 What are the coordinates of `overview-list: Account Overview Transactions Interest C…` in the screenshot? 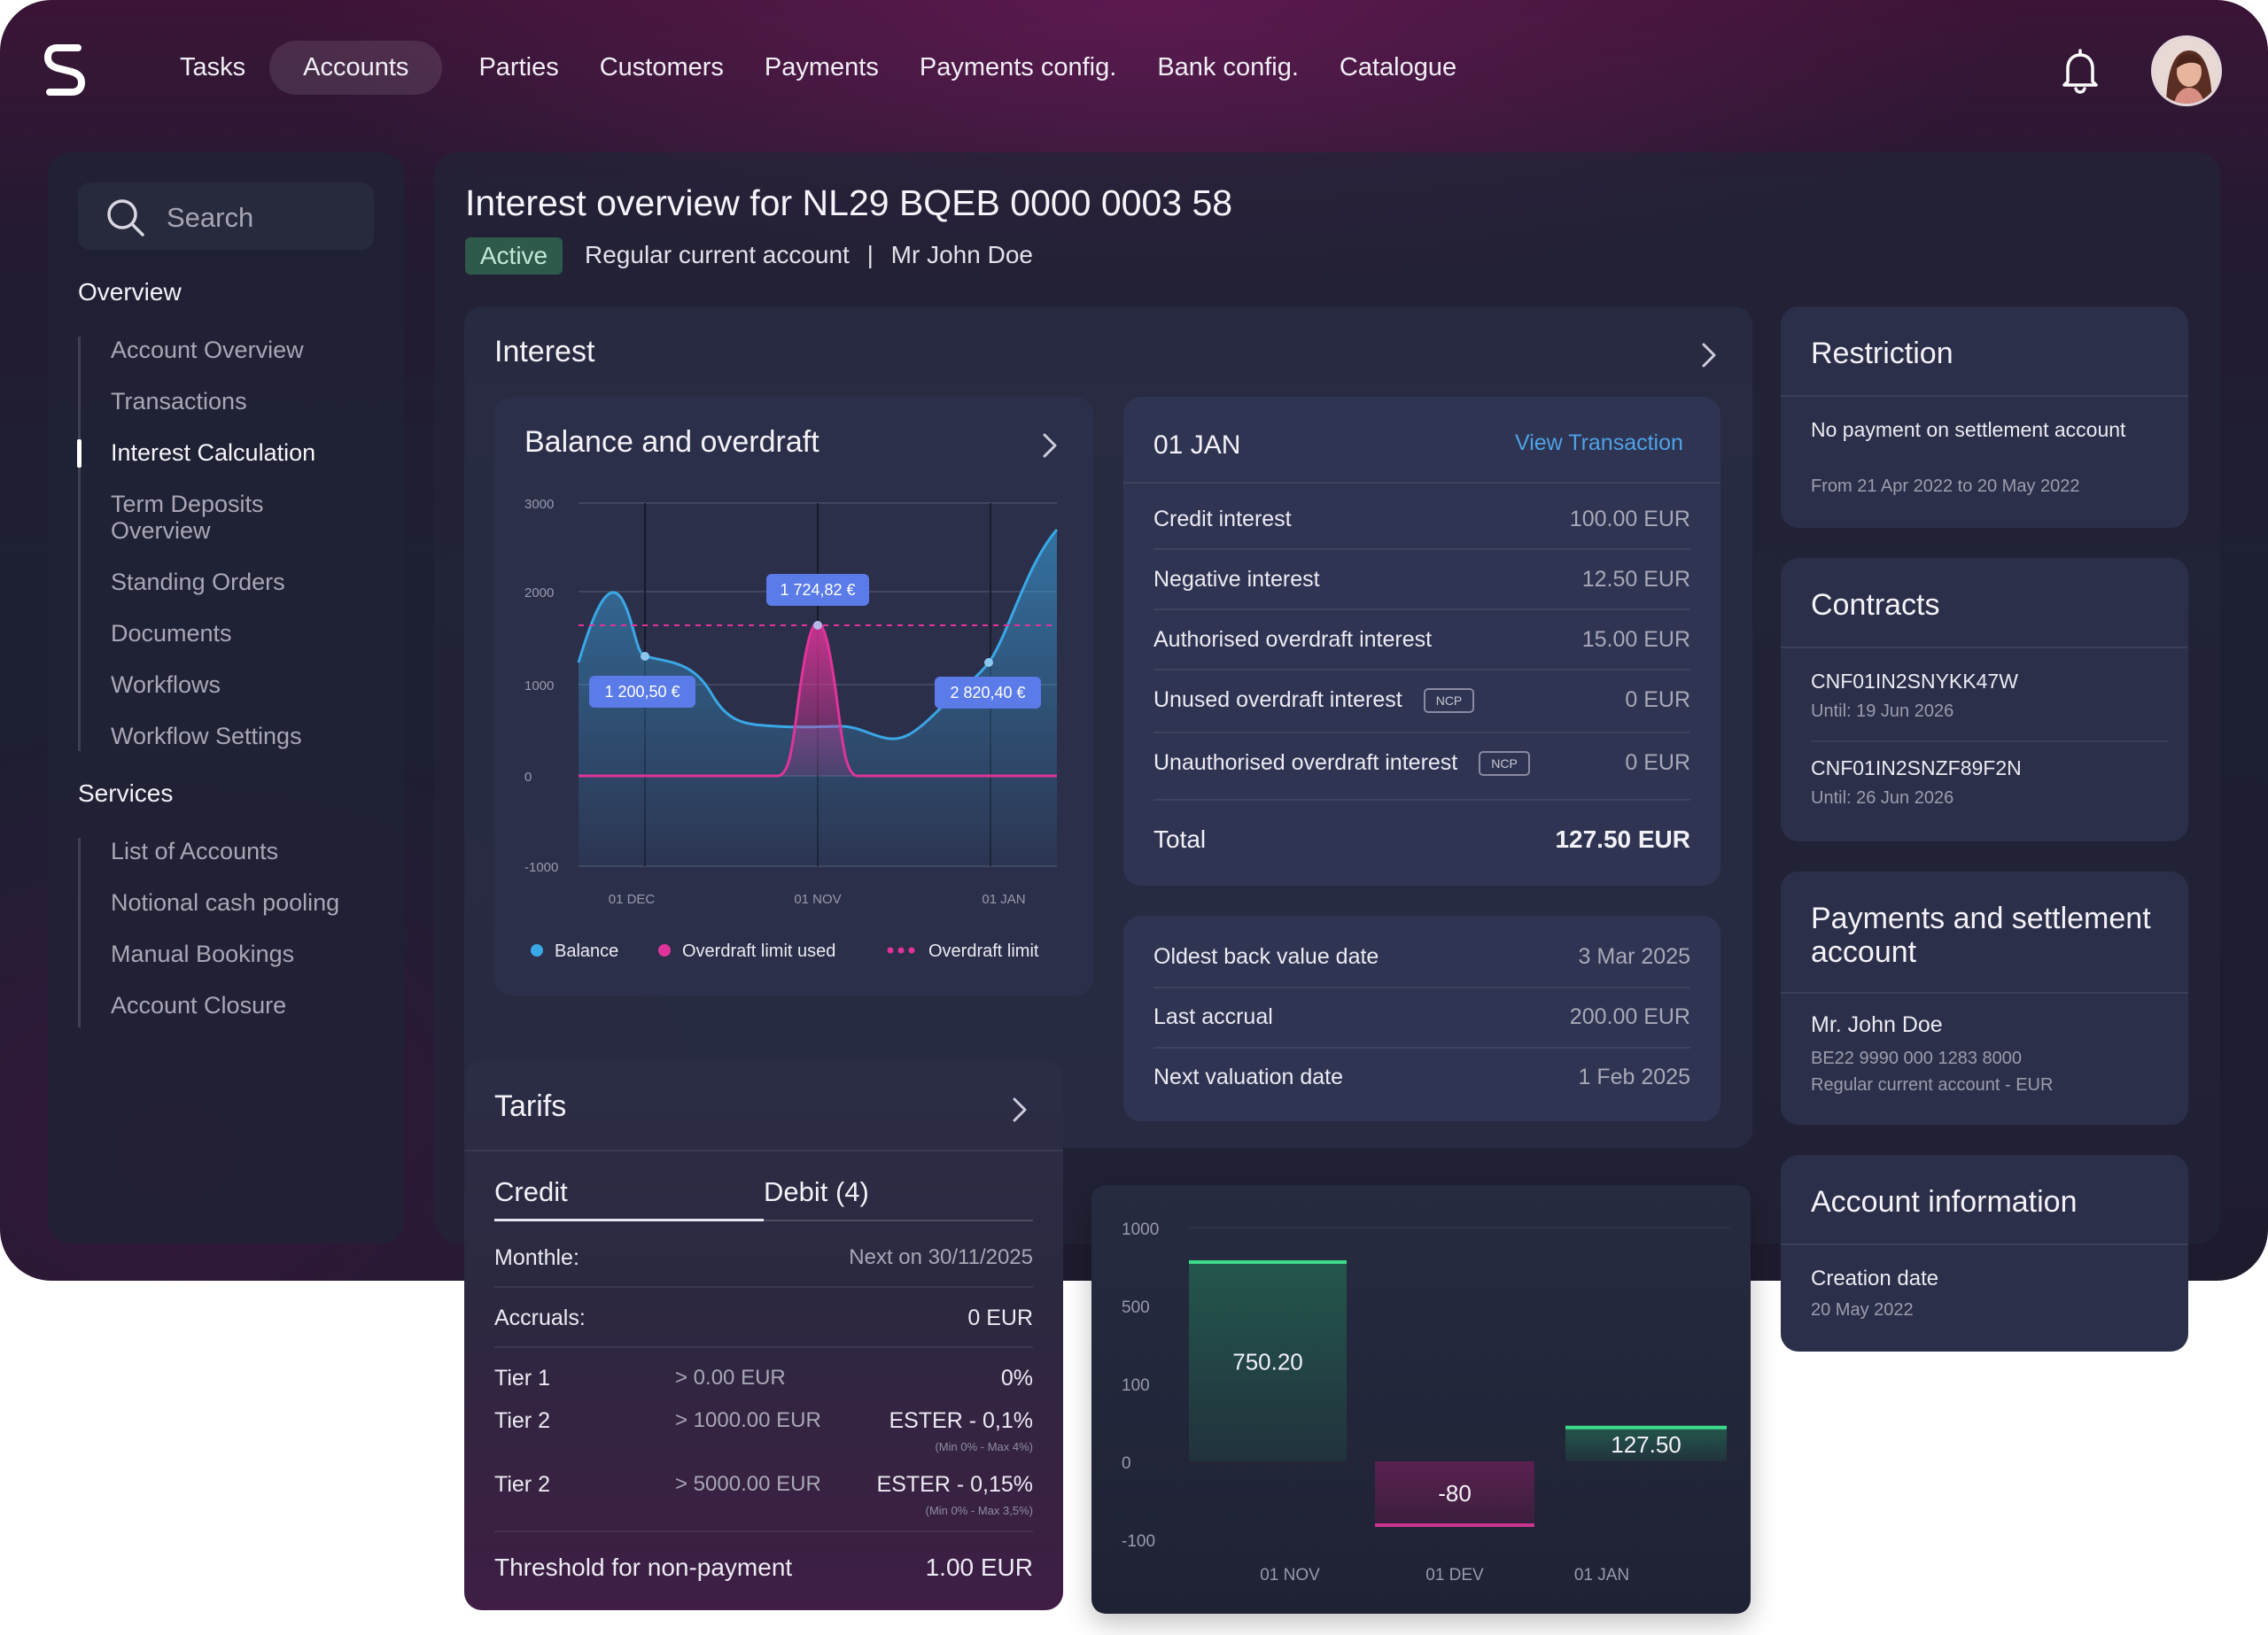 It's located at (228, 544).